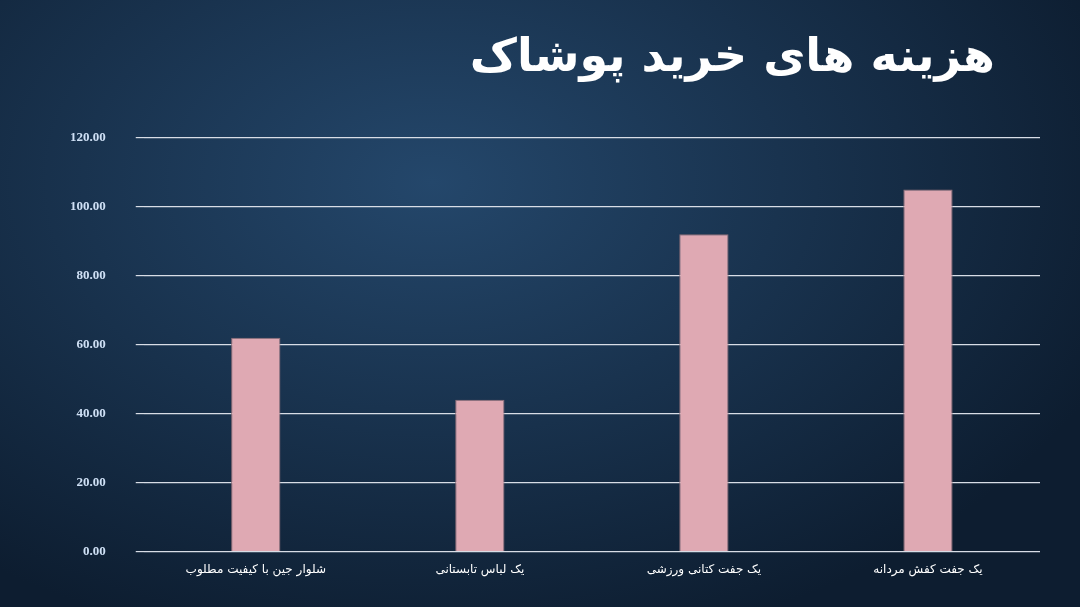 This screenshot has width=1080, height=607. I want to click on y-tick-label: 60.00, so click(91, 344).